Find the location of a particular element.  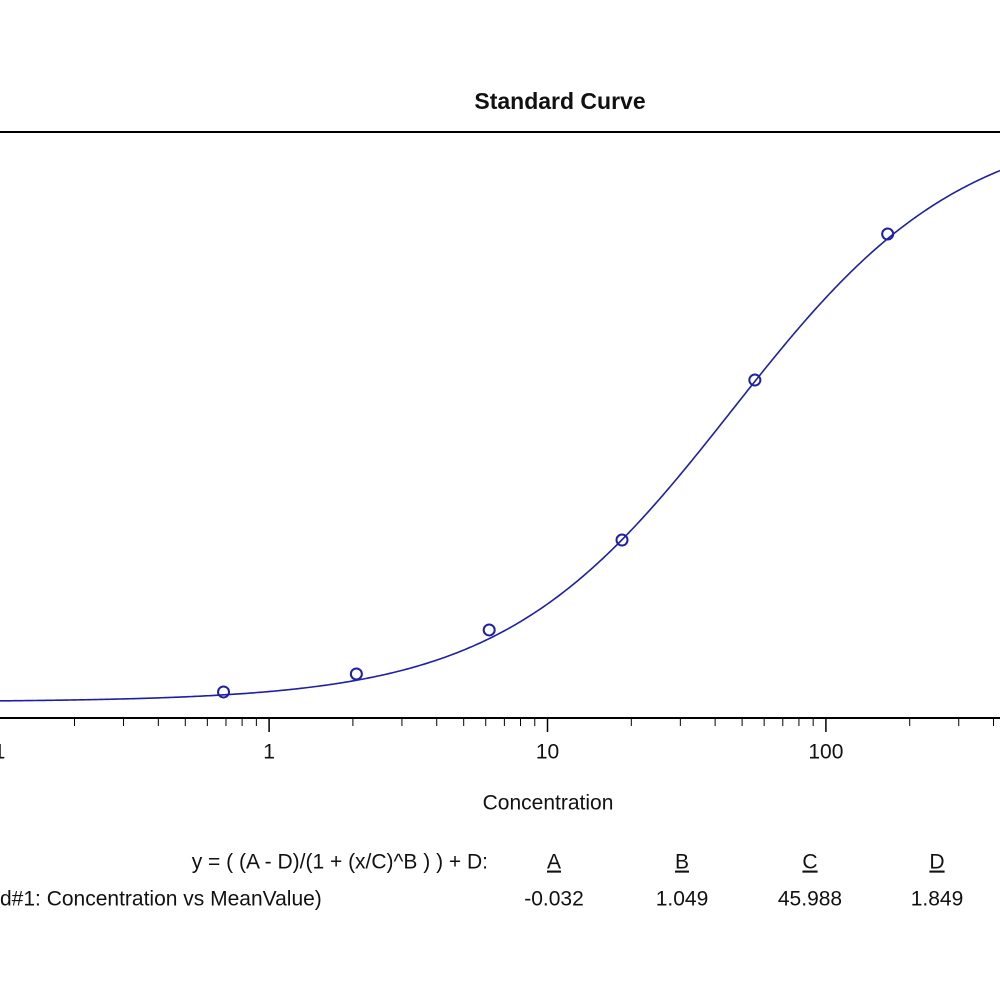

chart-title: Standard Curve is located at coordinates (559, 101).